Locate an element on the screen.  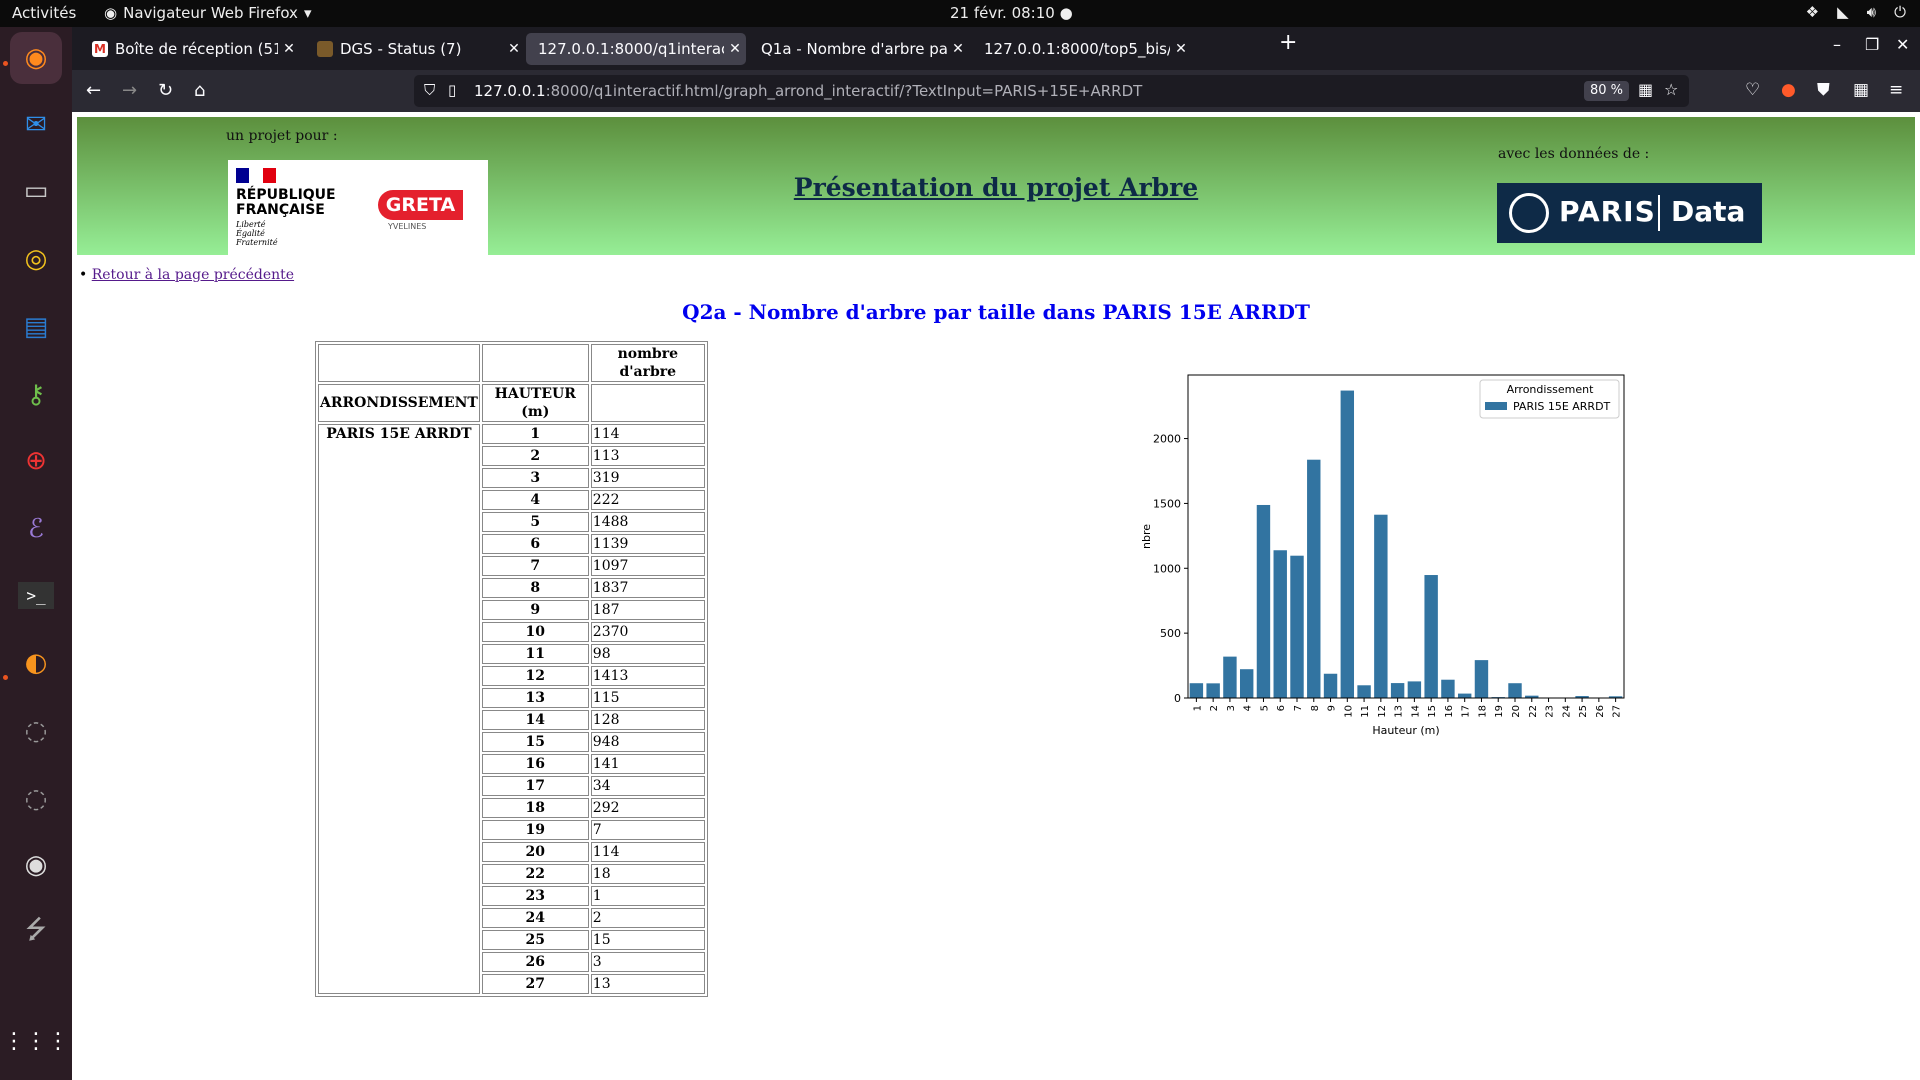
logo-divider is located at coordinates (1659, 213).